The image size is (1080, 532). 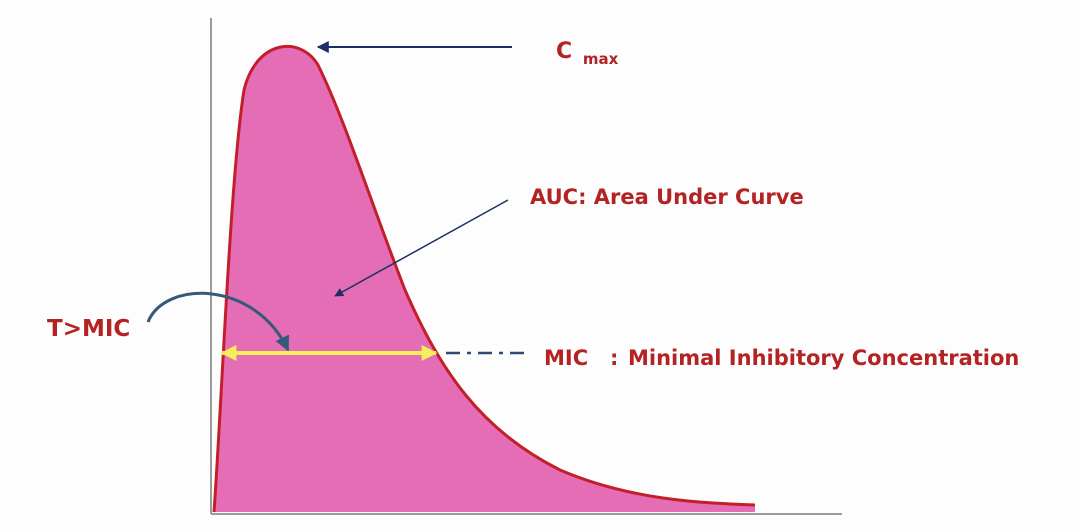 What do you see at coordinates (88, 329) in the screenshot?
I see `t-mic-label: T>MIC` at bounding box center [88, 329].